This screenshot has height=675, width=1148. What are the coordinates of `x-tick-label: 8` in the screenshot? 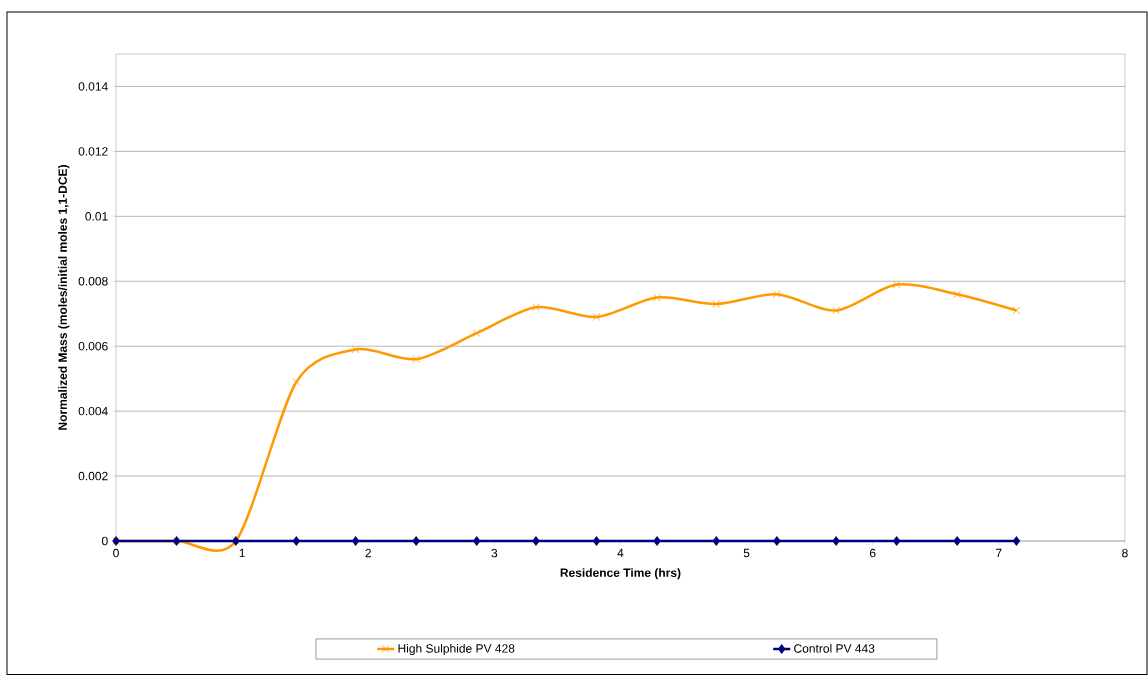 It's located at (1125, 553).